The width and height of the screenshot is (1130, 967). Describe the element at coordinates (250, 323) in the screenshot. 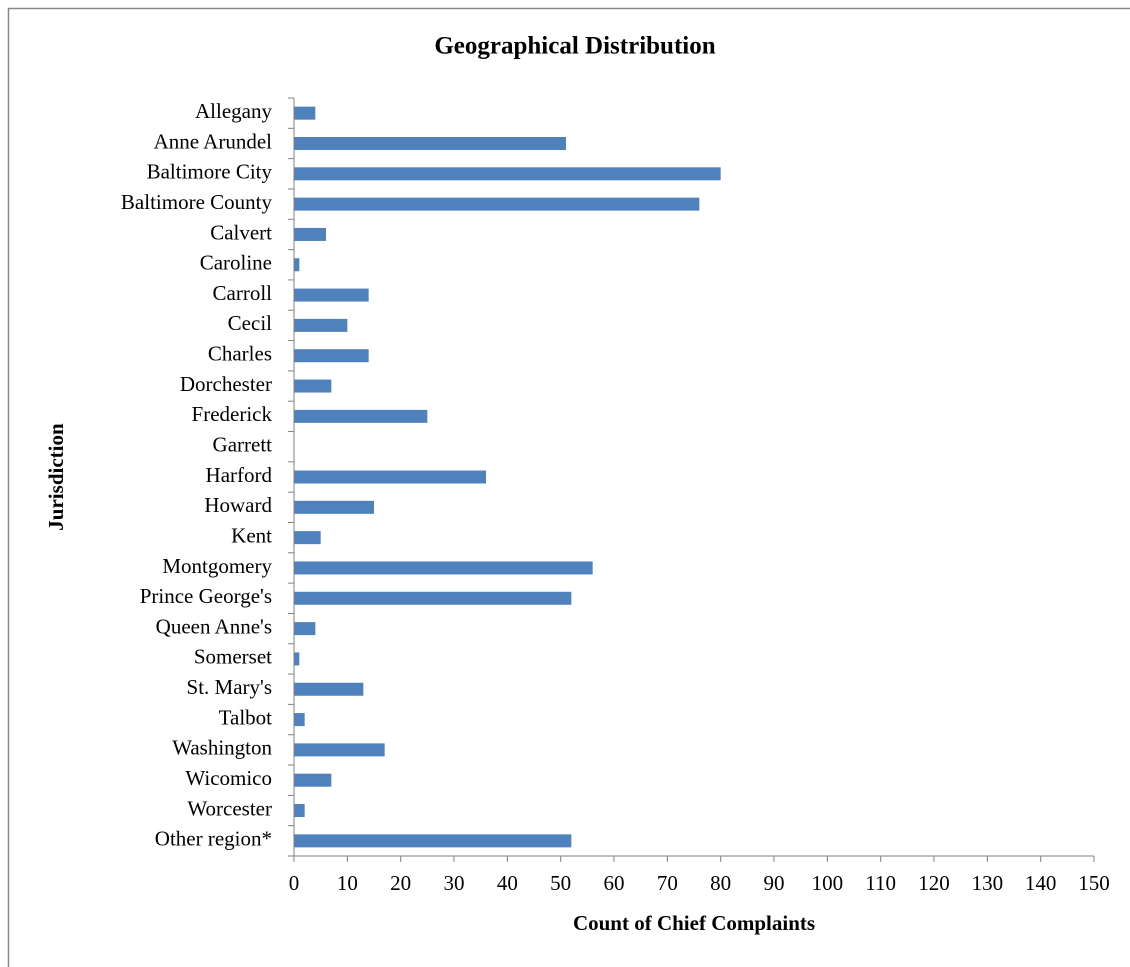

I see `y-tick-label: Cecil` at that location.